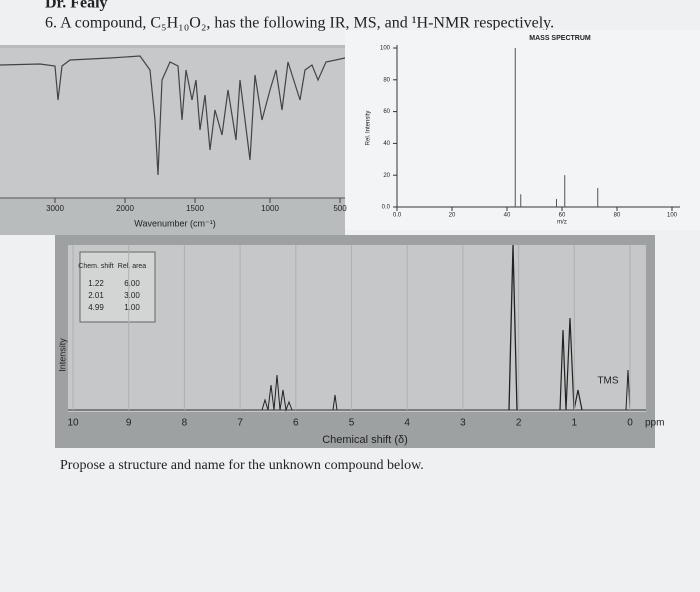 The height and width of the screenshot is (592, 700). What do you see at coordinates (270, 208) in the screenshot?
I see `ir-tick-label: 1000` at bounding box center [270, 208].